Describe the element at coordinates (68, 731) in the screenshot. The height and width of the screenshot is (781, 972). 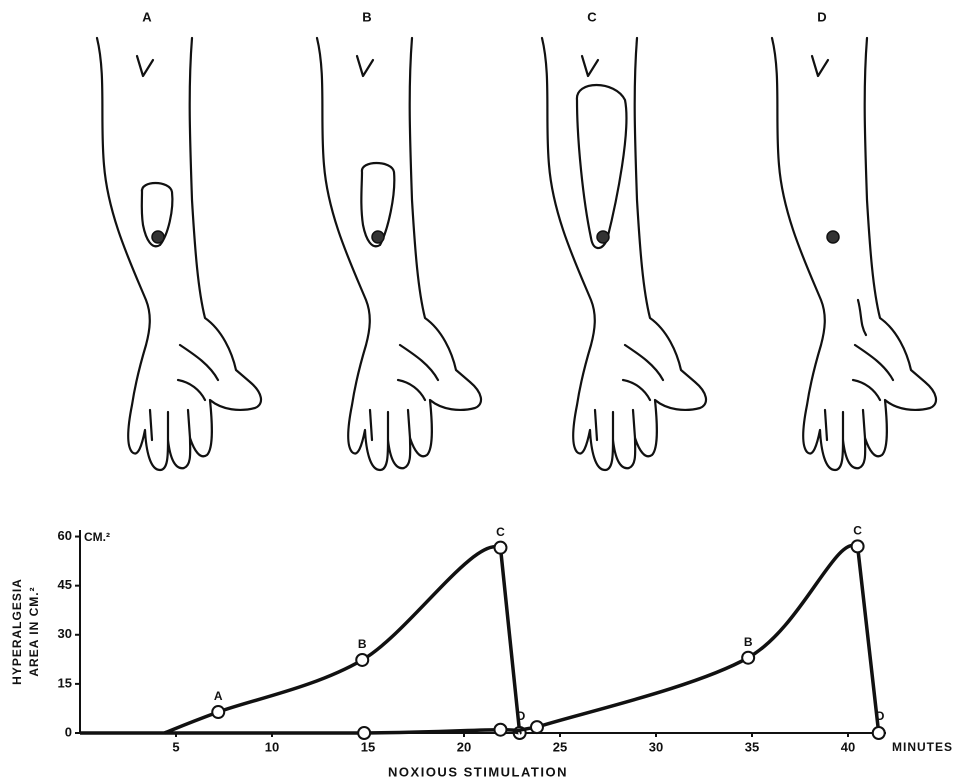
I see `y-tick-label: 0` at that location.